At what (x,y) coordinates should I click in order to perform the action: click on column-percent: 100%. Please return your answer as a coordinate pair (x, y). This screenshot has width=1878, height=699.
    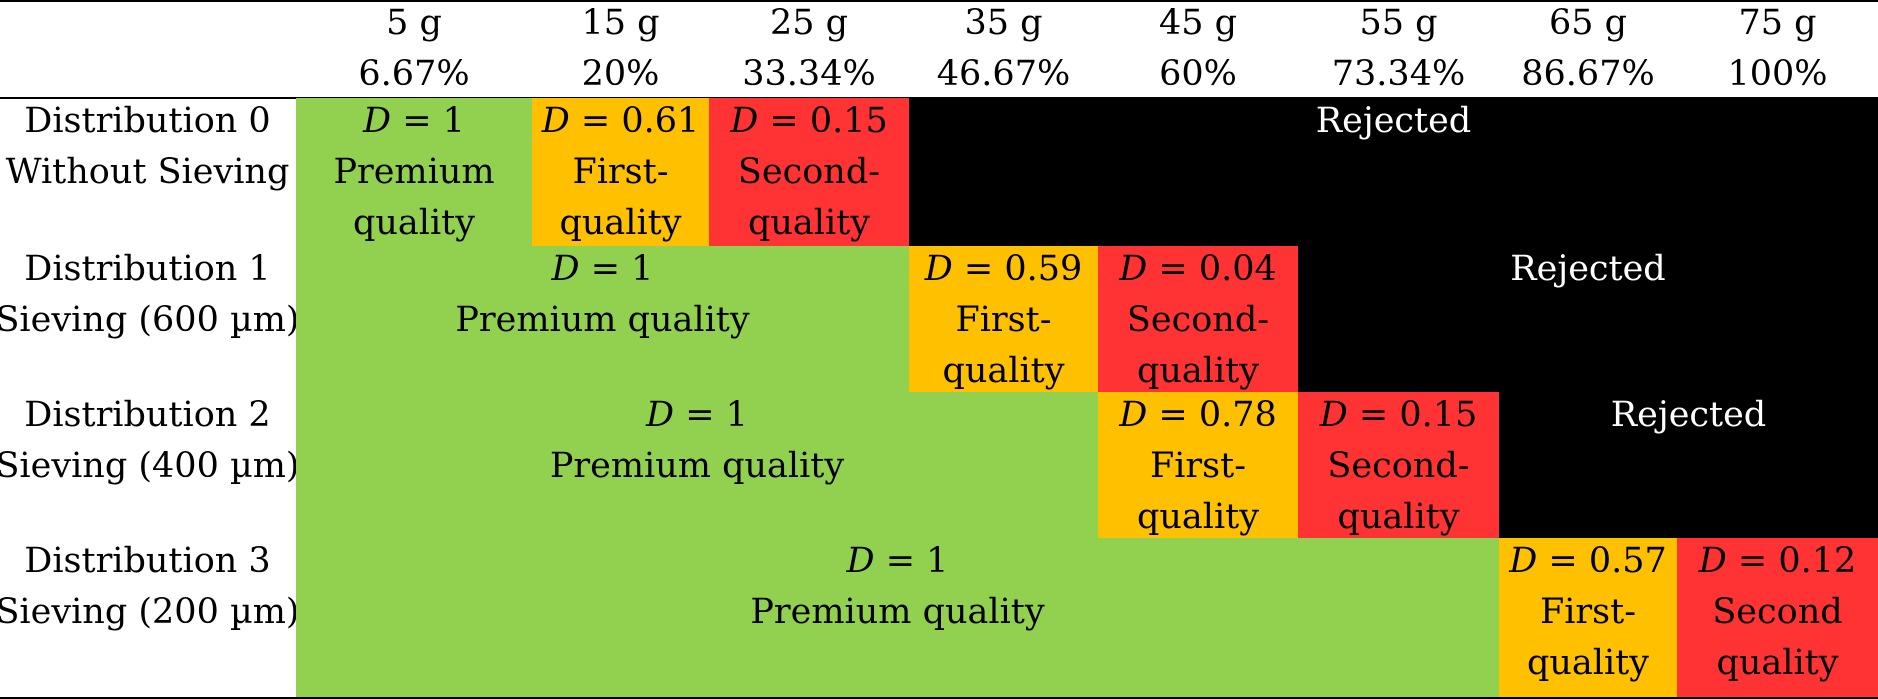
    Looking at the image, I should click on (1777, 74).